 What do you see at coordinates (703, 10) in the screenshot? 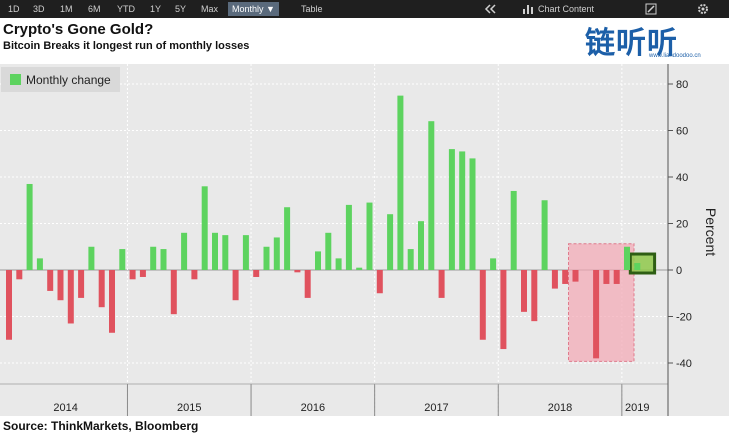
I see `gear-icon` at bounding box center [703, 10].